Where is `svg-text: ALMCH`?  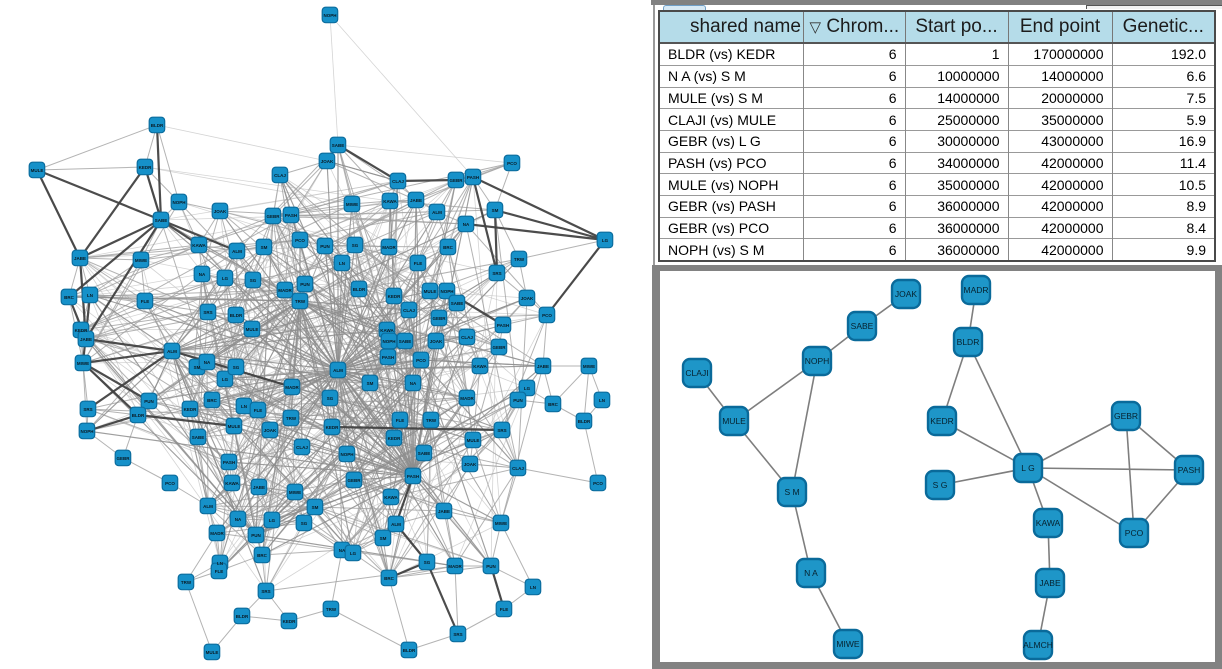 svg-text: ALMCH is located at coordinates (1038, 645).